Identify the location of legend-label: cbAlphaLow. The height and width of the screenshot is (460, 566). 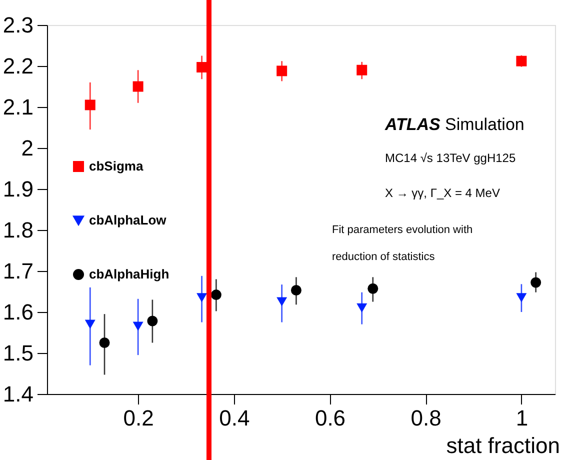
(128, 220).